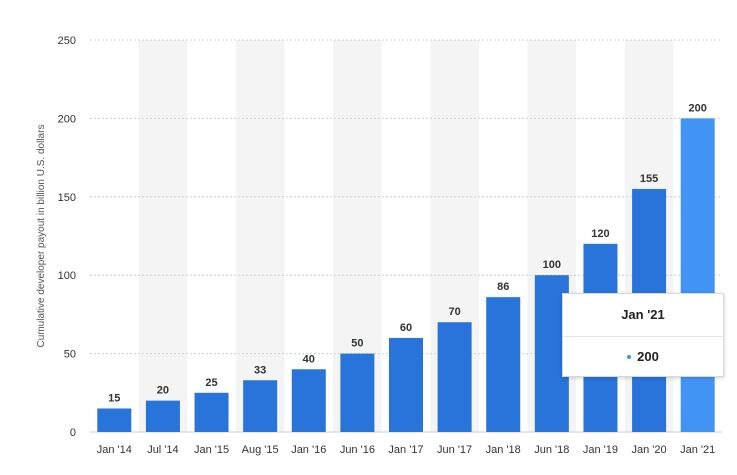 The width and height of the screenshot is (737, 475). What do you see at coordinates (454, 450) in the screenshot?
I see `x-tick-label: Jun '17` at bounding box center [454, 450].